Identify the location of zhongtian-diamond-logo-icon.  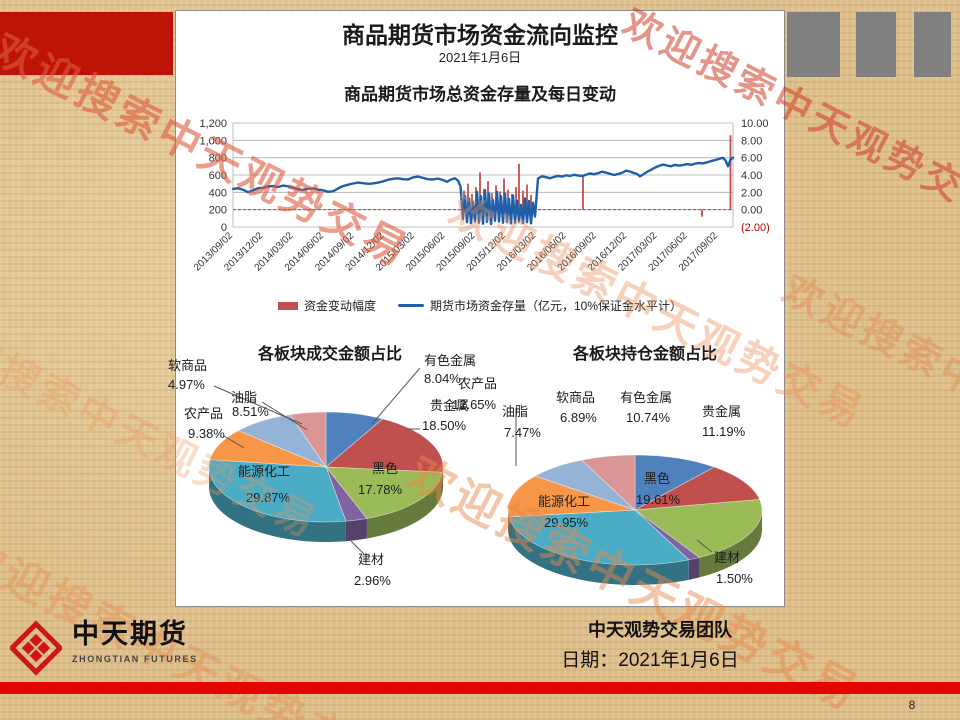
(36, 648).